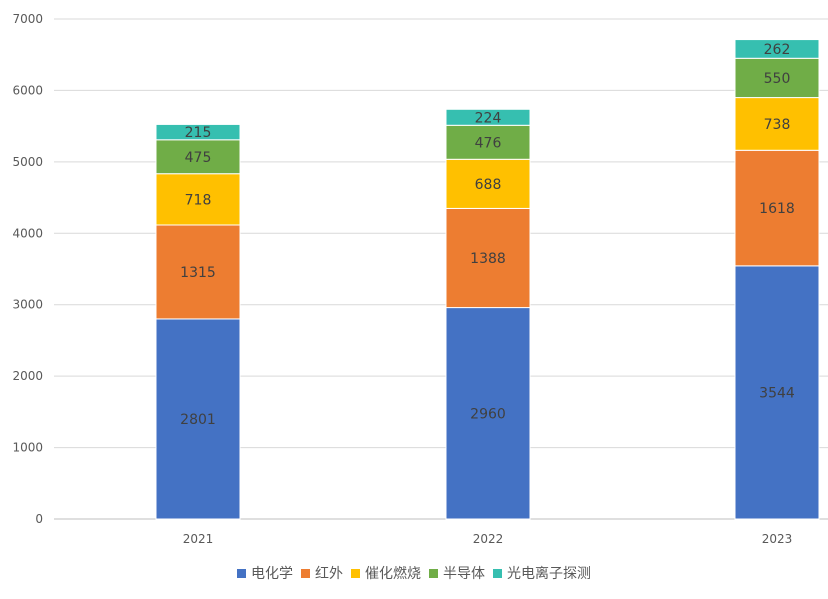  I want to click on legend-item: 电化学, so click(265, 573).